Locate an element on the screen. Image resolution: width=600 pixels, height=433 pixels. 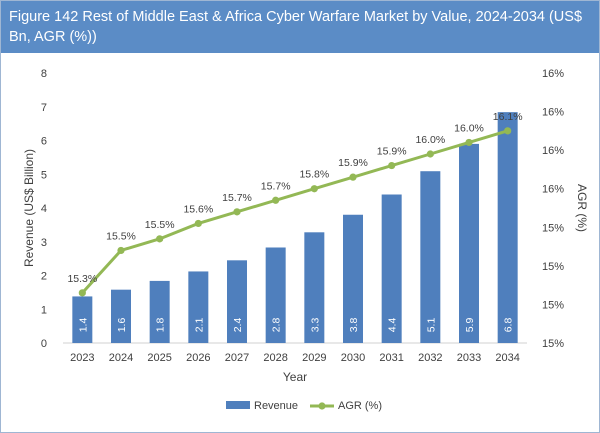
y-tick-label: 0 is located at coordinates (44, 344).